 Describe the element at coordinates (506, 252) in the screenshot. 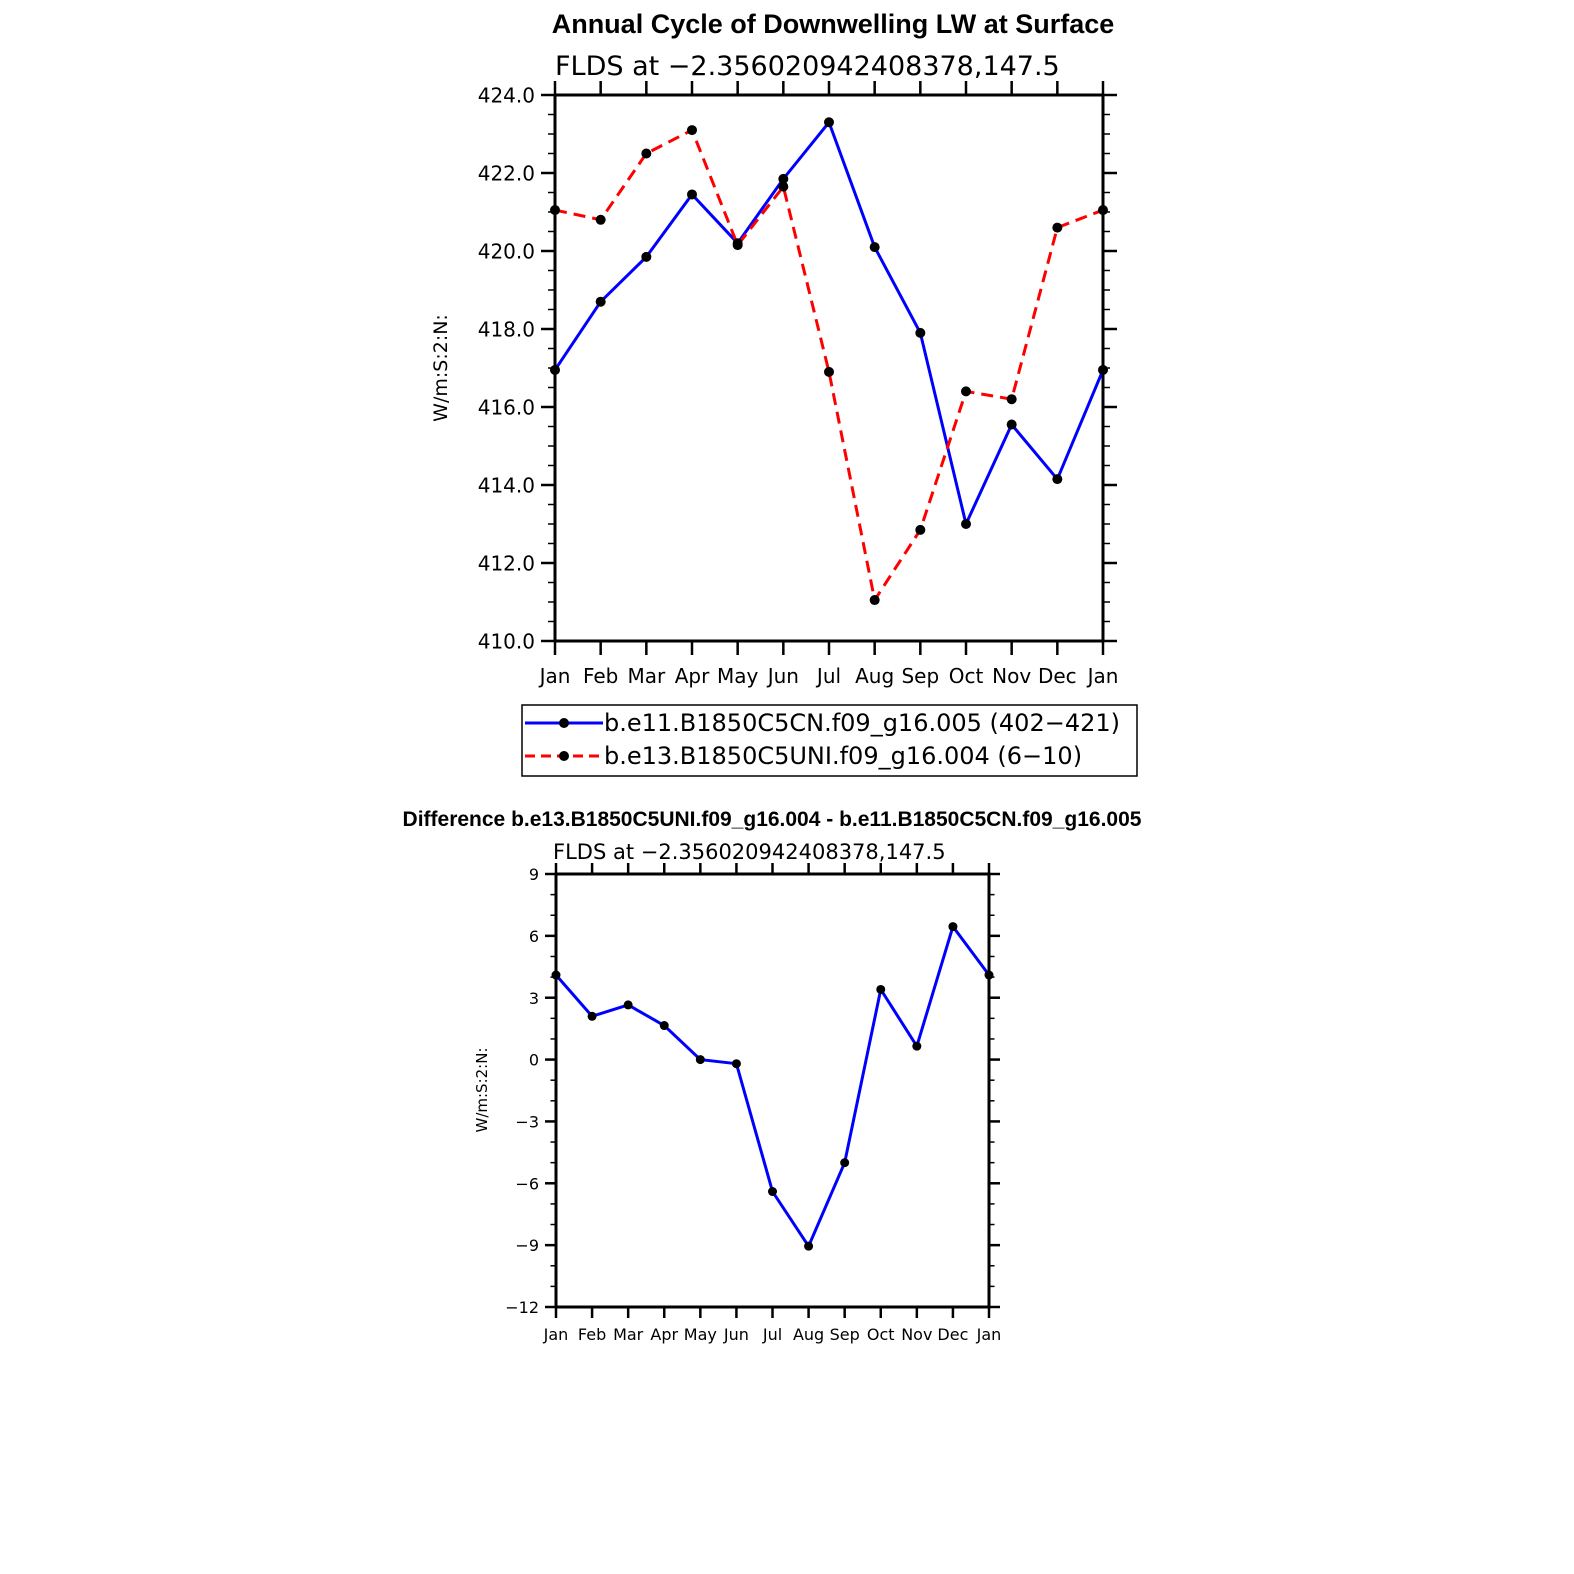

I see `y-tick-label: 420.0` at that location.